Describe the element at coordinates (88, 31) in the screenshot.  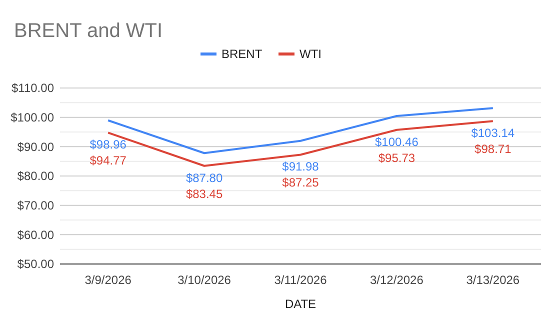
I see `chart-title: BRENT and WTI` at that location.